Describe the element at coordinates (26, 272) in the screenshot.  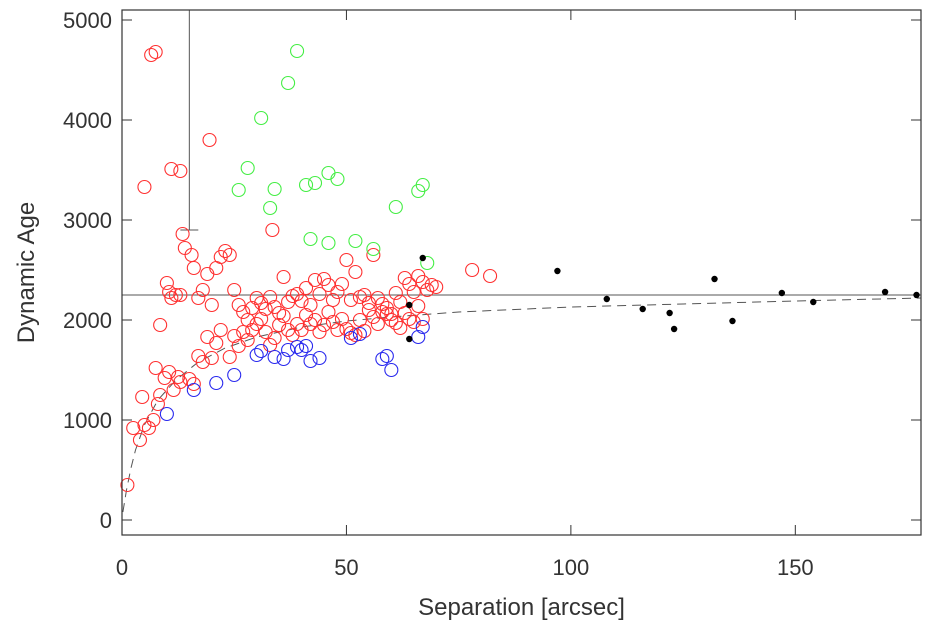
I see `y-axis-title: Dynamic Age` at that location.